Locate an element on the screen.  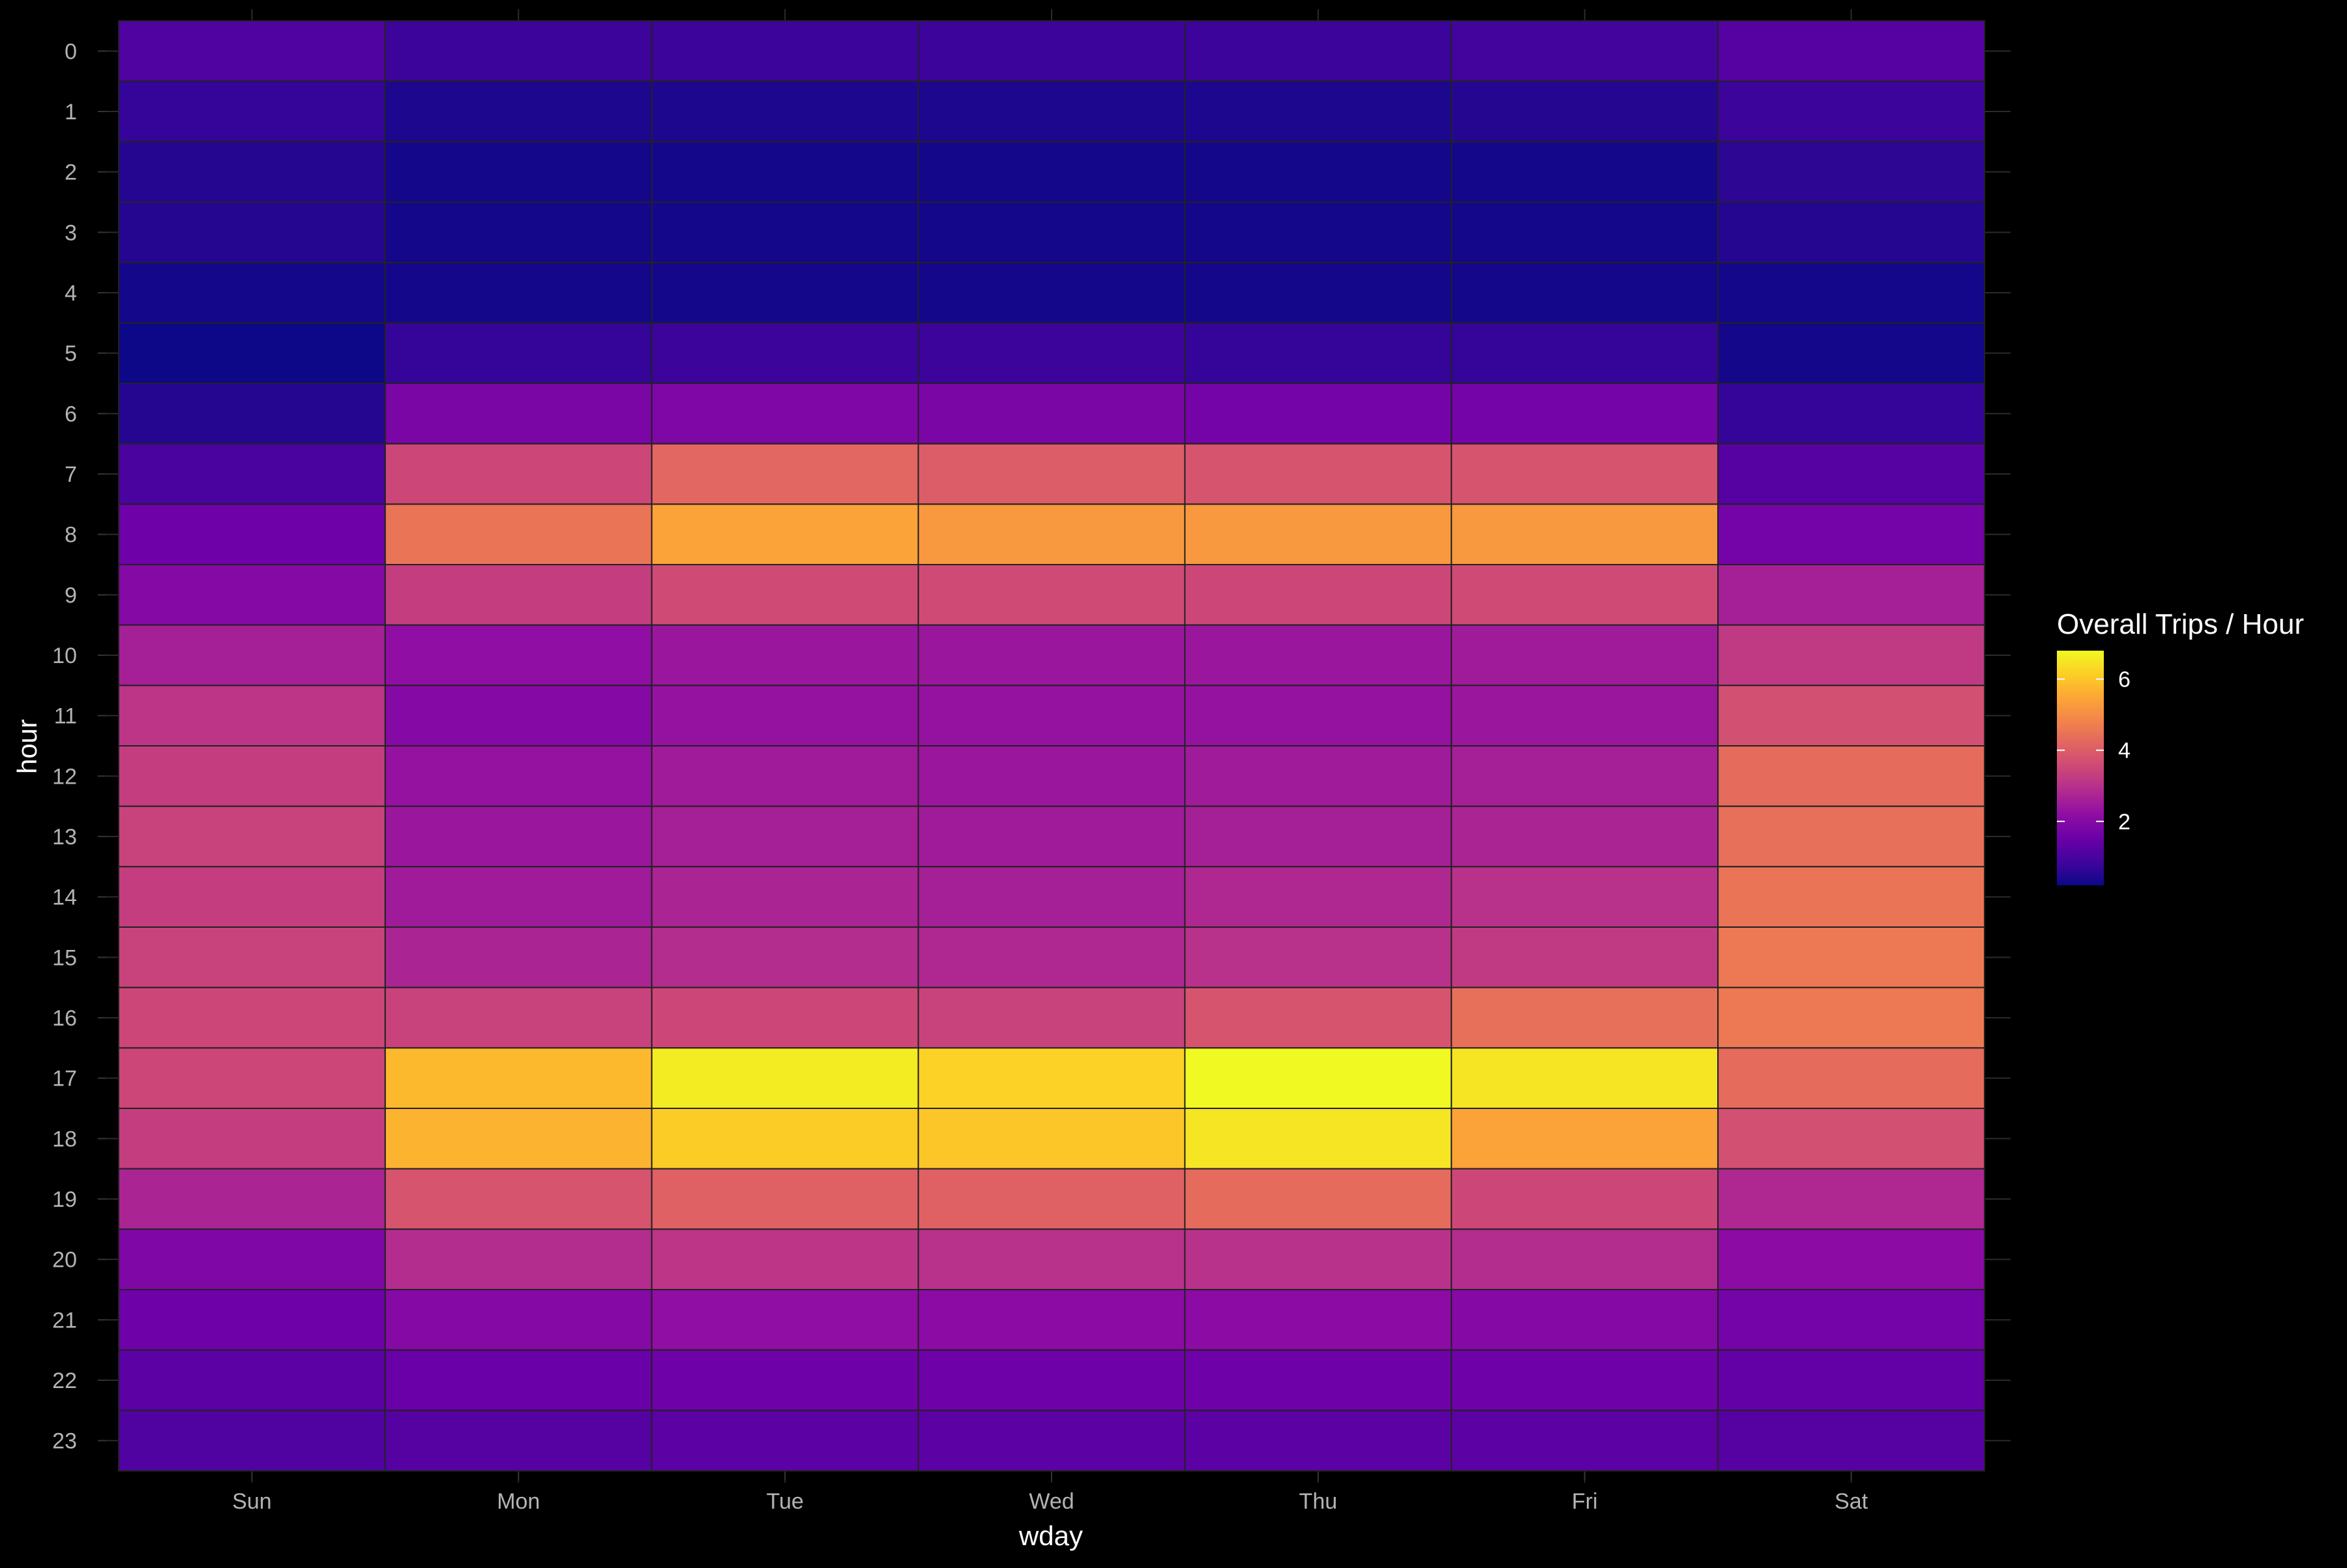
y-tick-label: 19 is located at coordinates (64, 1200).